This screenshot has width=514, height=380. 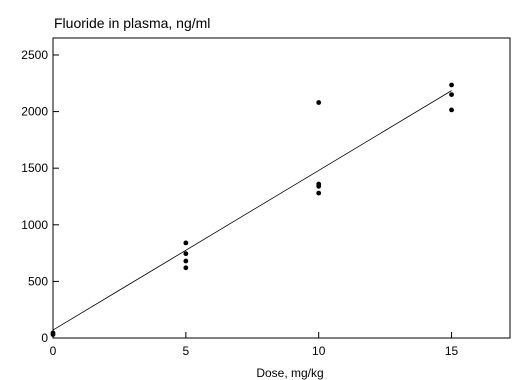 I want to click on x-axis-label: Dose, mg/kg, so click(x=289, y=373).